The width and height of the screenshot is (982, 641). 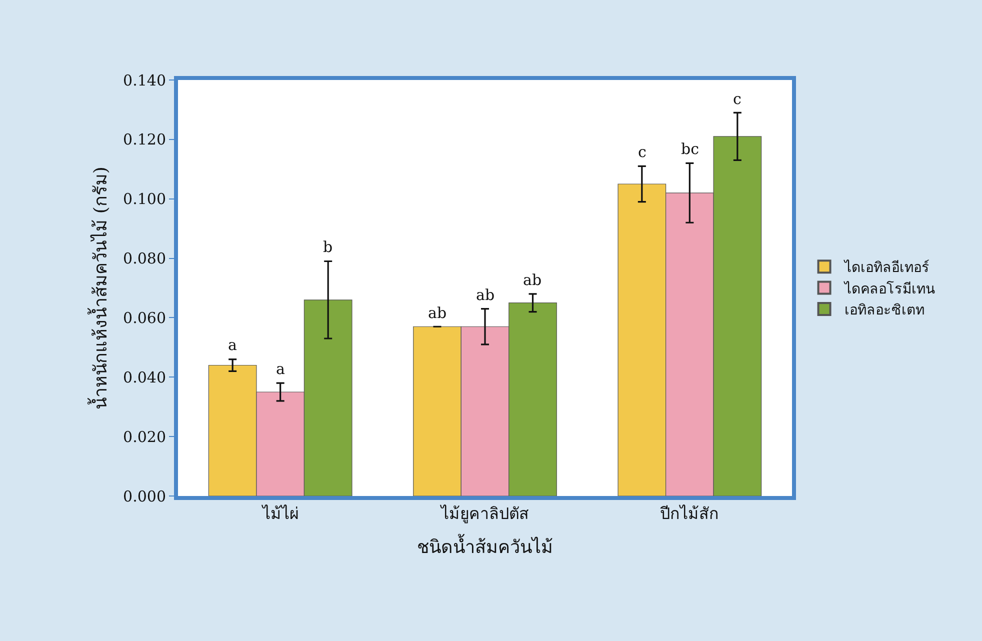 I want to click on y-tick-label: 0.060, so click(x=144, y=317).